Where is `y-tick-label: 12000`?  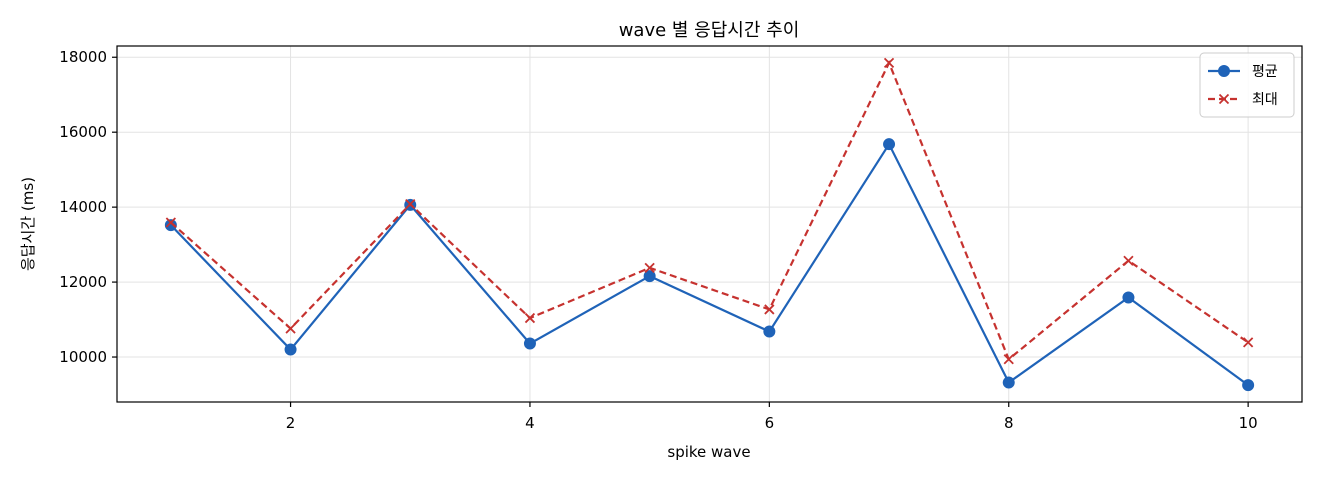 y-tick-label: 12000 is located at coordinates (83, 282).